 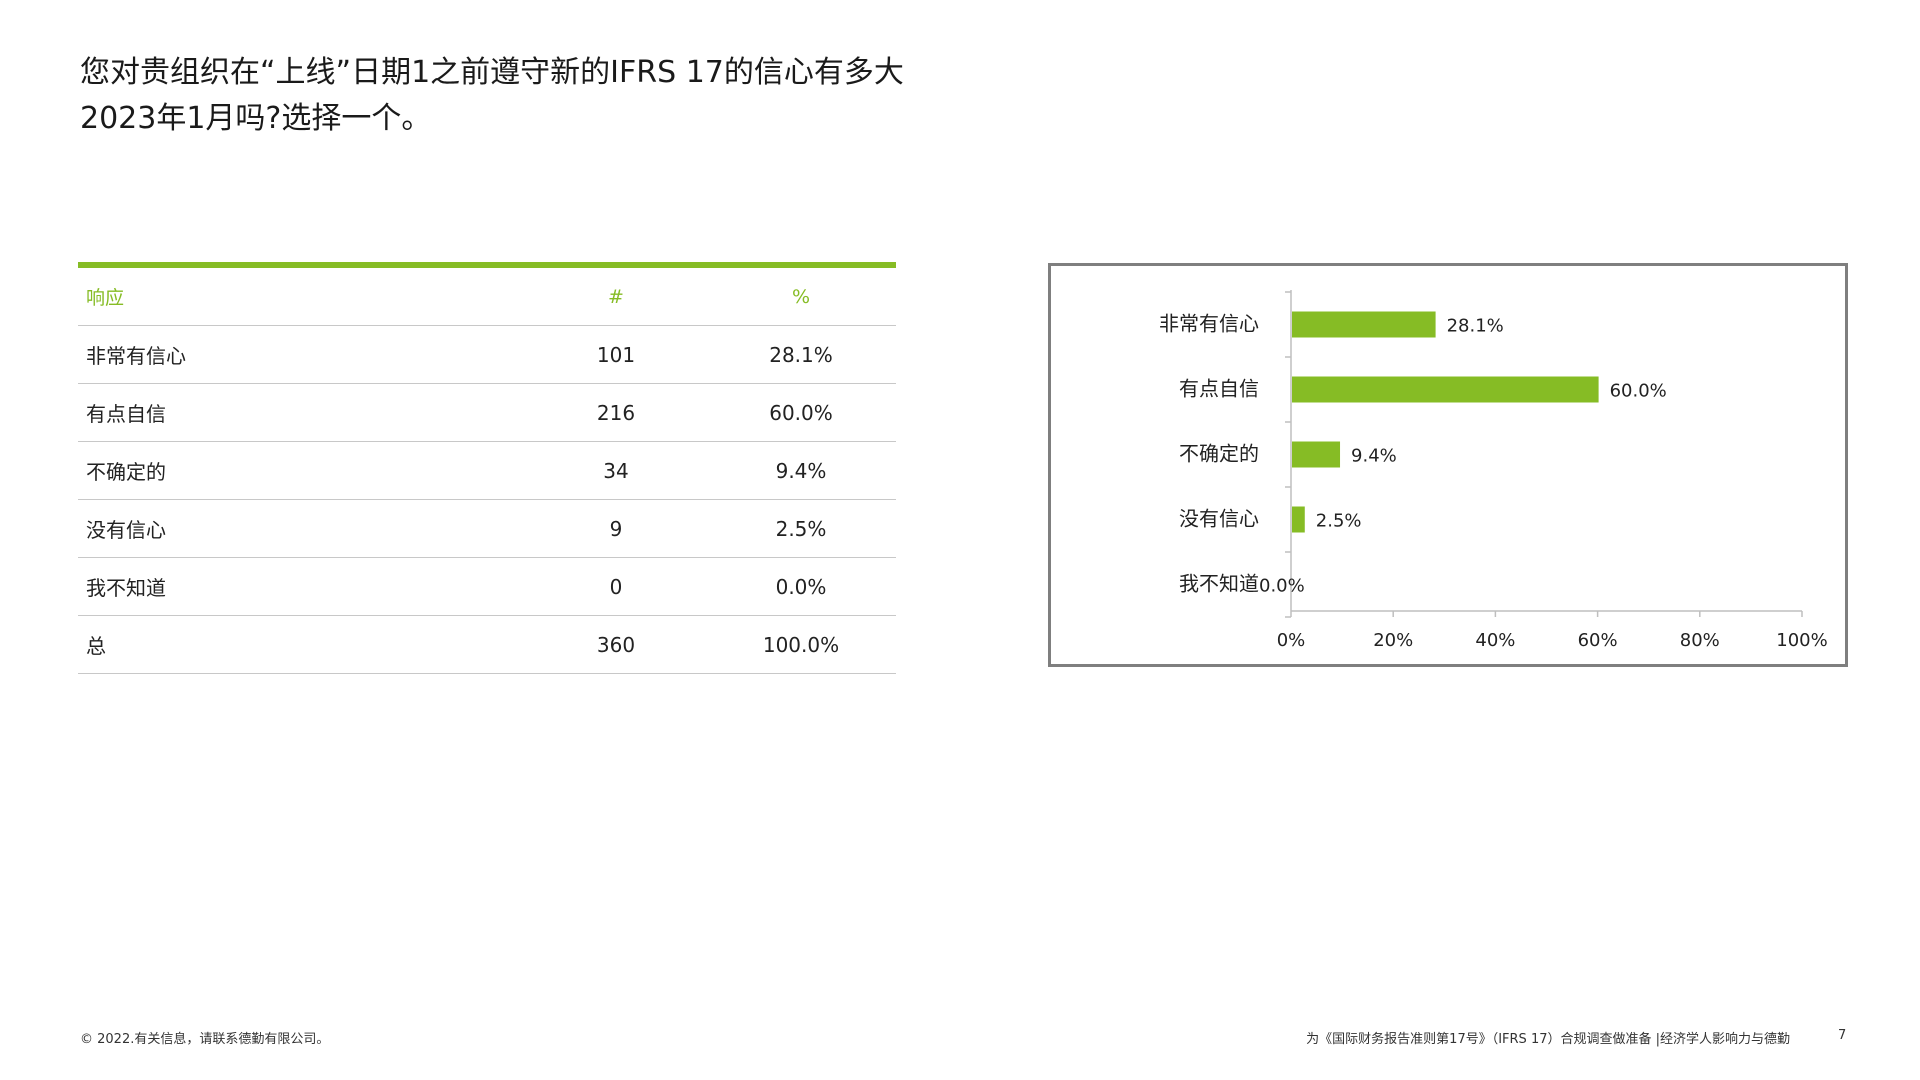 I want to click on row-response: 没有信心, so click(x=317, y=528).